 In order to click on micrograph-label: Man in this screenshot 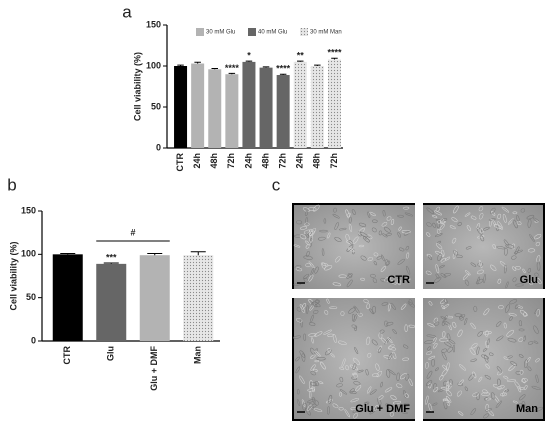, I will do `click(527, 409)`.